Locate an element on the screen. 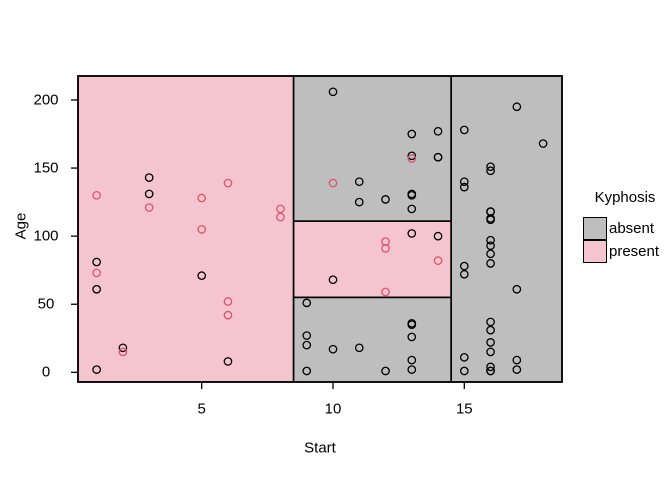 The image size is (672, 480). partition-region-present is located at coordinates (372, 259).